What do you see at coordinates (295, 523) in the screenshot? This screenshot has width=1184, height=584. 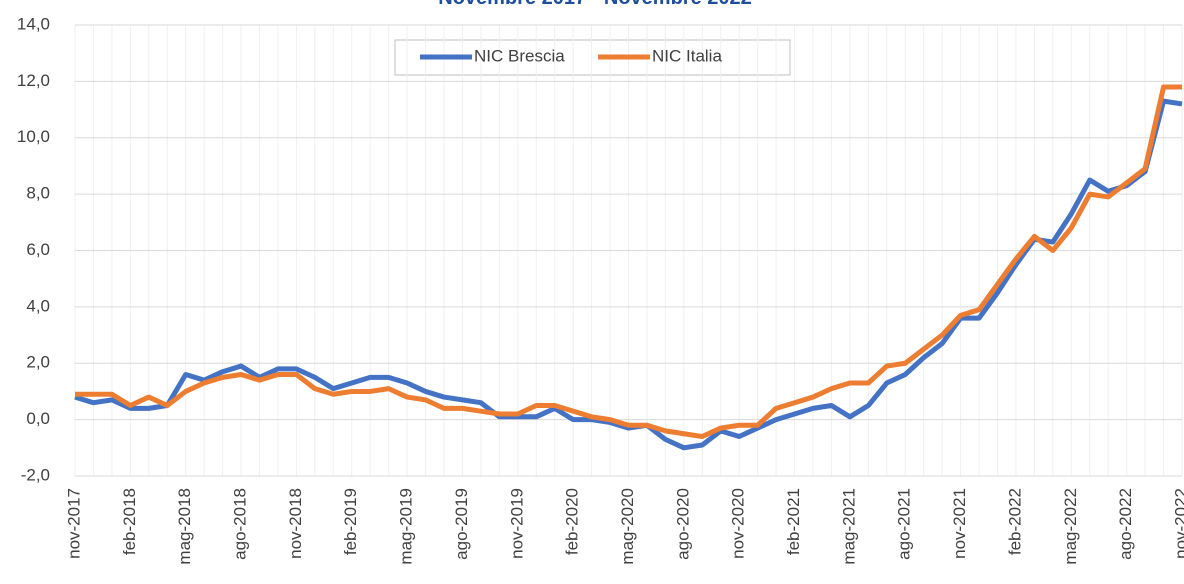 I see `x-tick-label: nov-2018` at bounding box center [295, 523].